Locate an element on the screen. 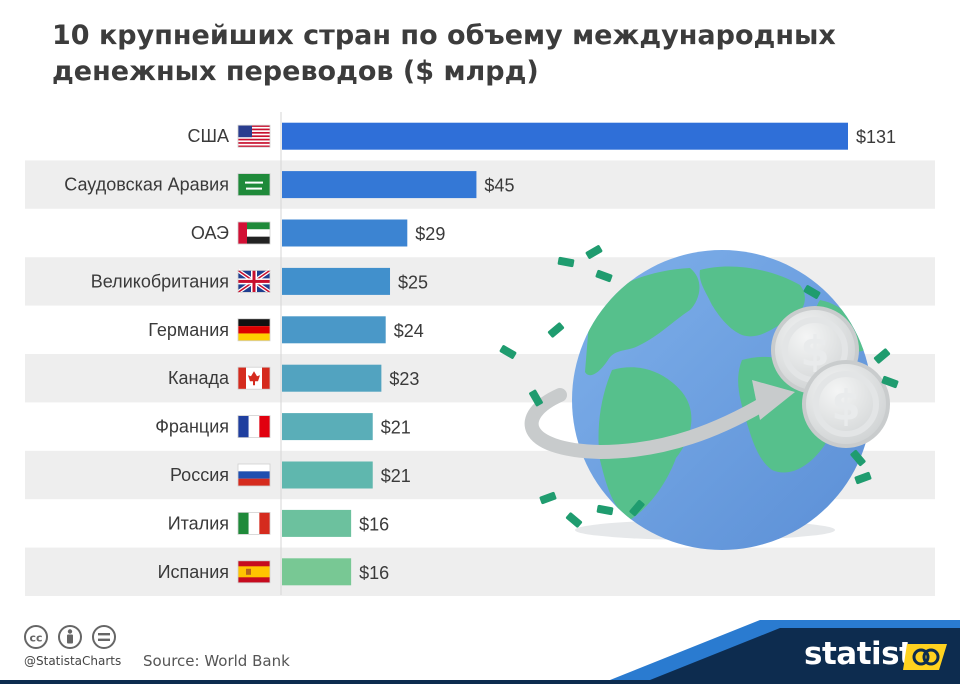 The width and height of the screenshot is (960, 684). value-label: $24 is located at coordinates (409, 331).